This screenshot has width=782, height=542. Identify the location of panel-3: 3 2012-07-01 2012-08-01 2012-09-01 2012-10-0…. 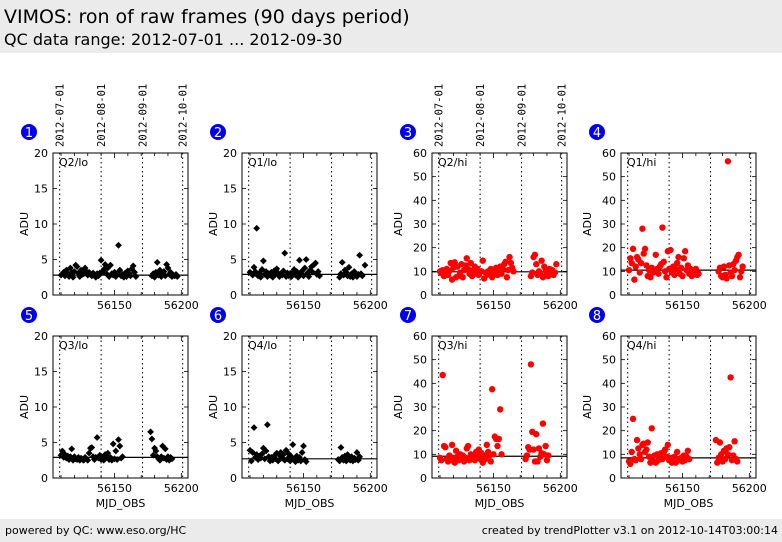
(485, 198).